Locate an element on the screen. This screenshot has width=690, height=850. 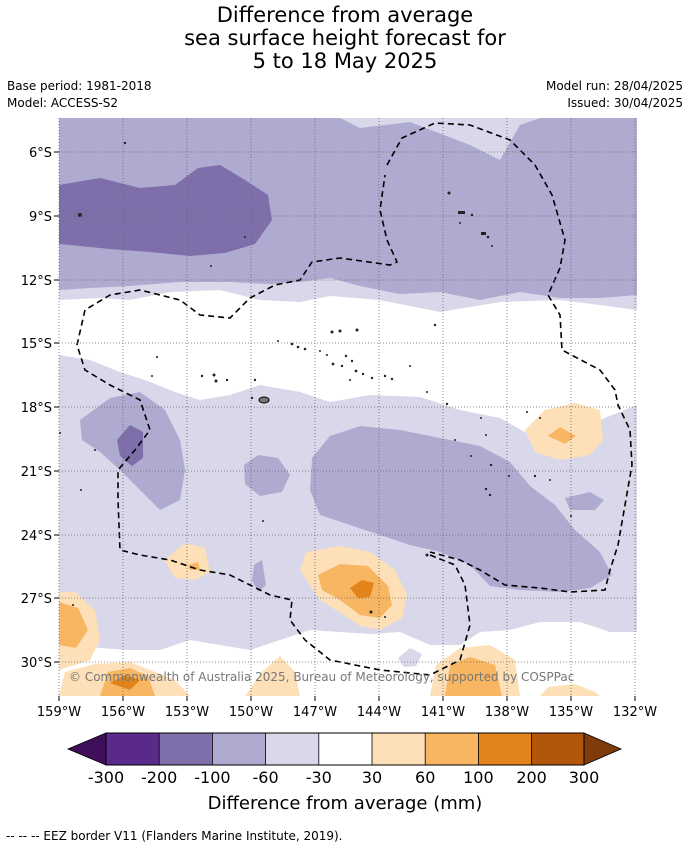
anomaly-orange-southwest is located at coordinates (73, 625).